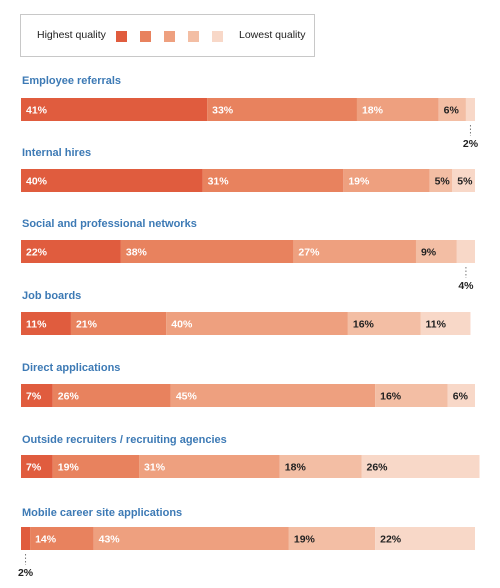  I want to click on value-label: 41%, so click(37, 111).